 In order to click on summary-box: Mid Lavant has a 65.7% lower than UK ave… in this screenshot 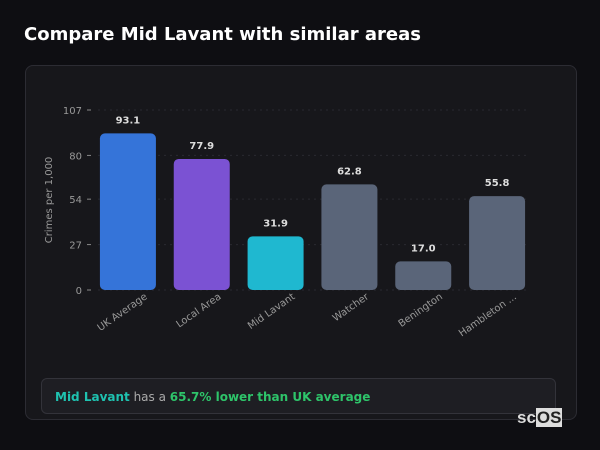, I will do `click(298, 396)`.